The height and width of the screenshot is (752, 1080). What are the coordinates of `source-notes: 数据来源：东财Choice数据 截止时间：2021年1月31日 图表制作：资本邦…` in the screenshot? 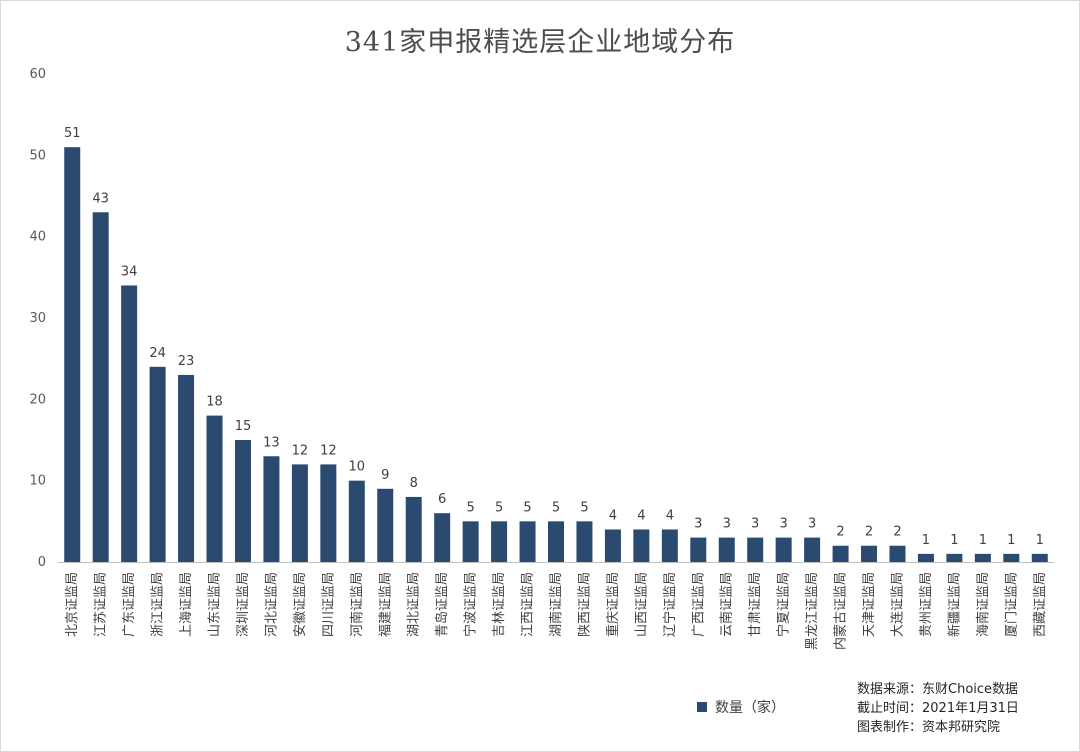 It's located at (938, 708).